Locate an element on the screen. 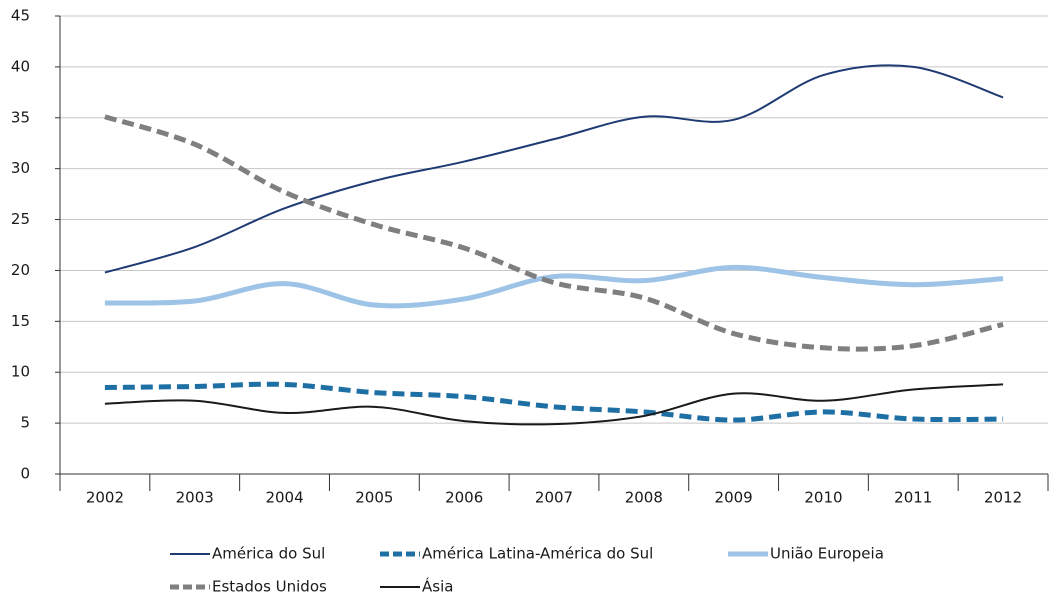  y-tick-label: 5 is located at coordinates (25, 423).